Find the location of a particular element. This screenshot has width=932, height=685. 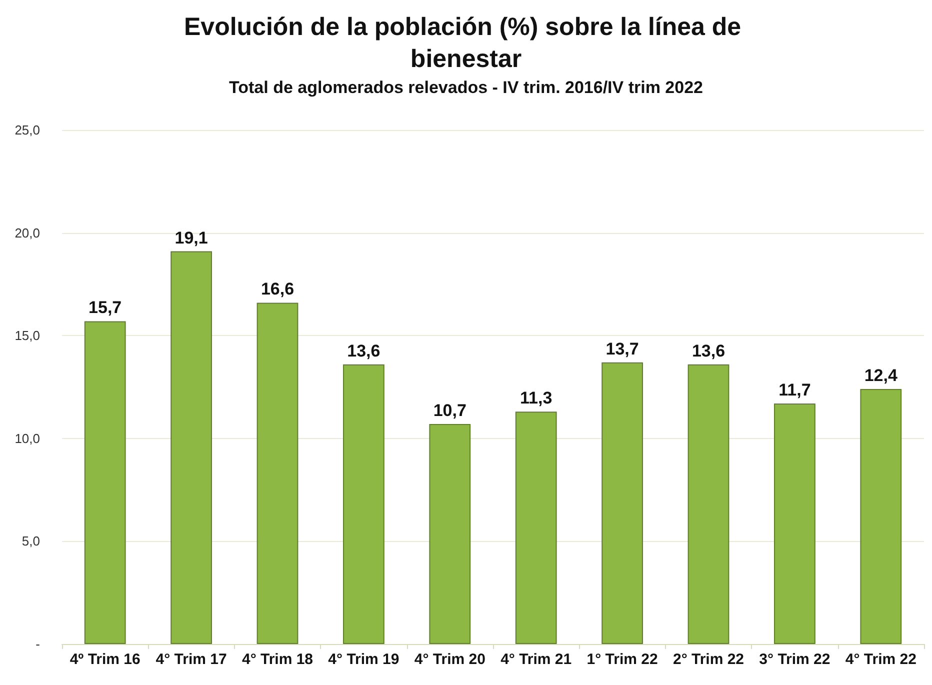

x-tick-label: 3° Trim 22 is located at coordinates (794, 659).